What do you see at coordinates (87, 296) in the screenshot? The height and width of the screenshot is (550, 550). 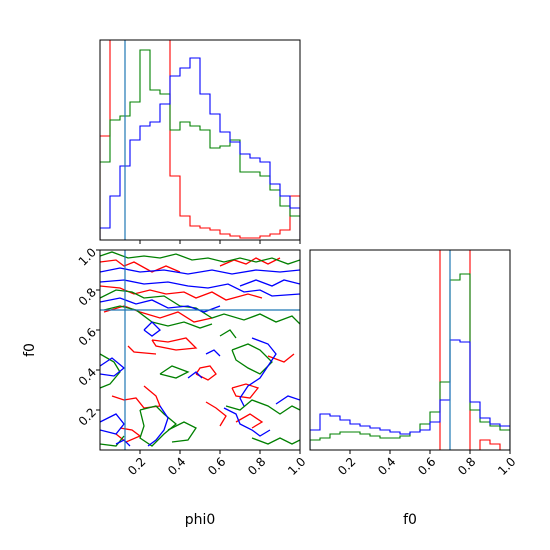 I see `y-tick-label: 0.8` at bounding box center [87, 296].